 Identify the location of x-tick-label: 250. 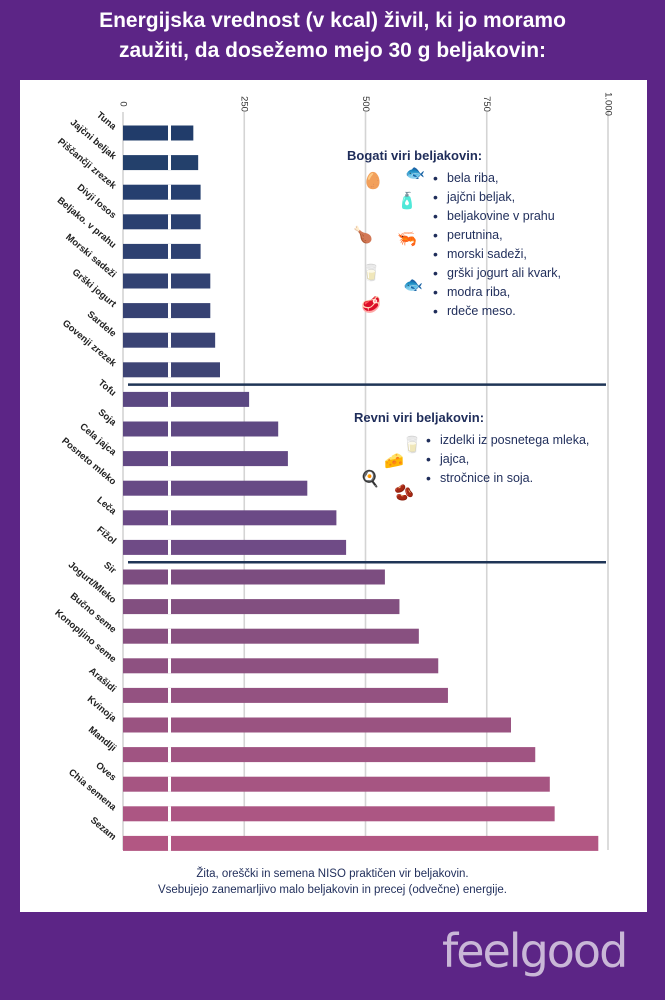
(244, 104).